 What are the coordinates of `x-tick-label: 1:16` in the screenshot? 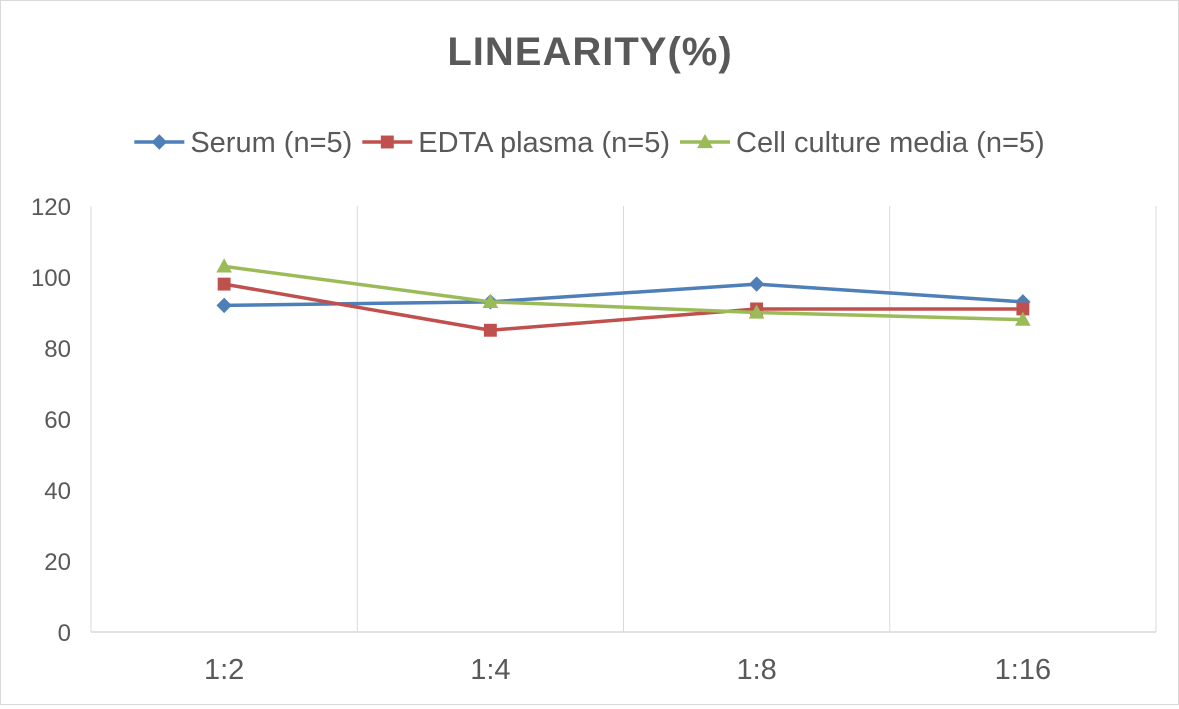 It's located at (1023, 670).